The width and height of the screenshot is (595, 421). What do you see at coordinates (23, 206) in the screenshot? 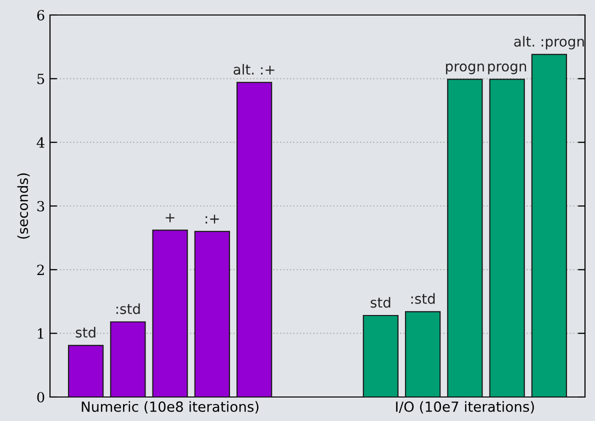
I see `y-axis-title: (seconds)` at bounding box center [23, 206].